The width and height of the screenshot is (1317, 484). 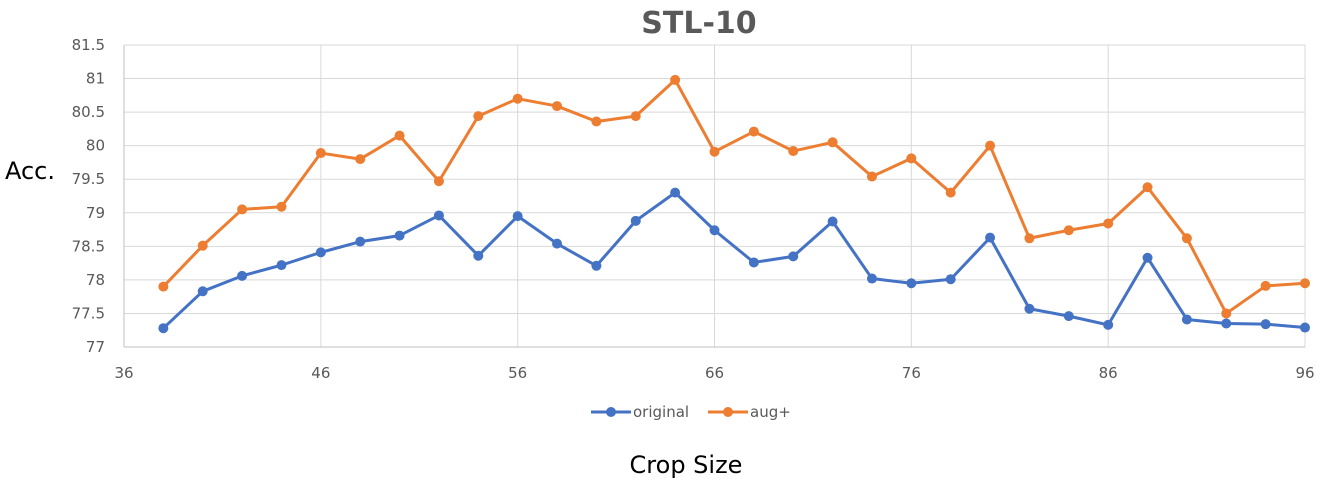 What do you see at coordinates (698, 23) in the screenshot?
I see `chart-title: STL-10` at bounding box center [698, 23].